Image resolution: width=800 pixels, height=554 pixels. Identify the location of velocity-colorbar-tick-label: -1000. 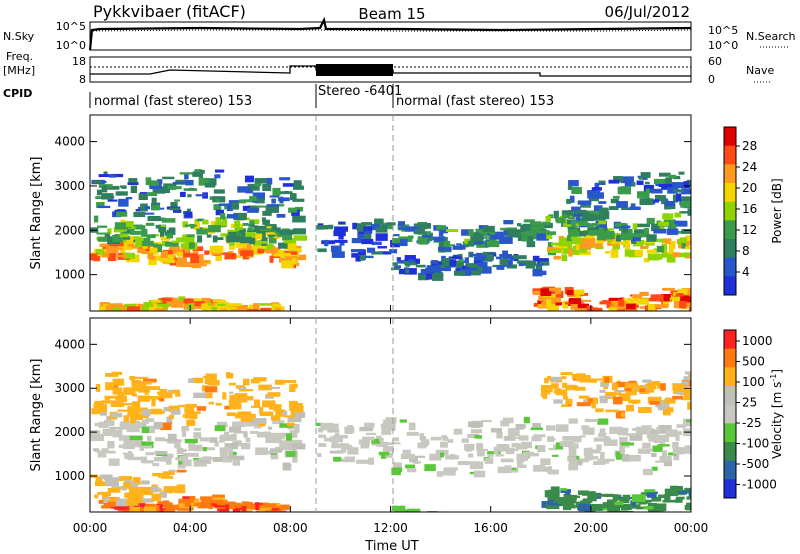
(759, 485).